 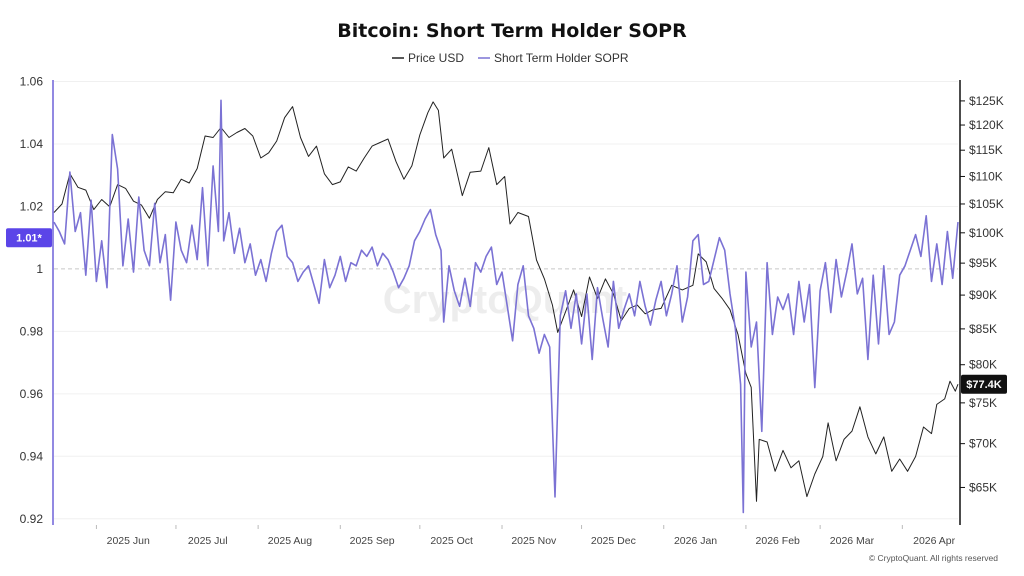 What do you see at coordinates (32, 82) in the screenshot?
I see `left-tick-label: 1.06` at bounding box center [32, 82].